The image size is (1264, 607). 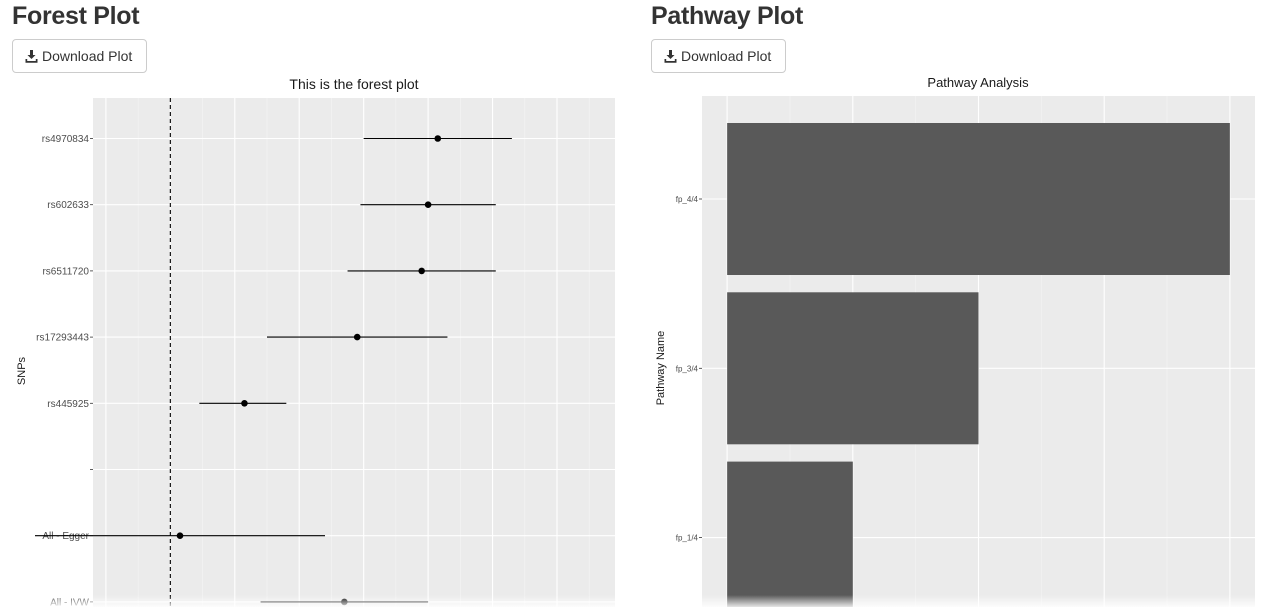 I want to click on pathway-download-button: Download Plot, so click(x=718, y=56).